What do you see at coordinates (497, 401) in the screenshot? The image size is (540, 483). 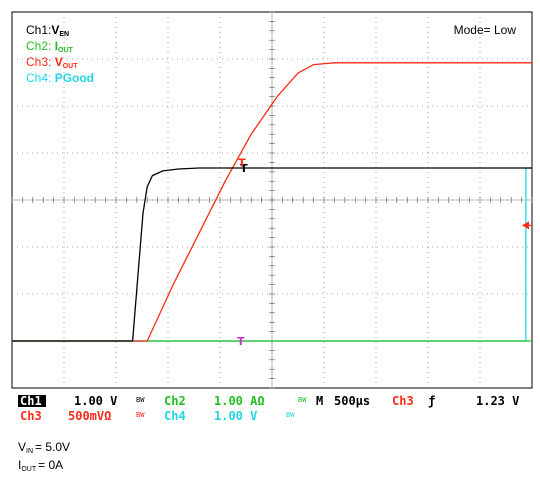 I see `status-text: 1.23 V` at bounding box center [497, 401].